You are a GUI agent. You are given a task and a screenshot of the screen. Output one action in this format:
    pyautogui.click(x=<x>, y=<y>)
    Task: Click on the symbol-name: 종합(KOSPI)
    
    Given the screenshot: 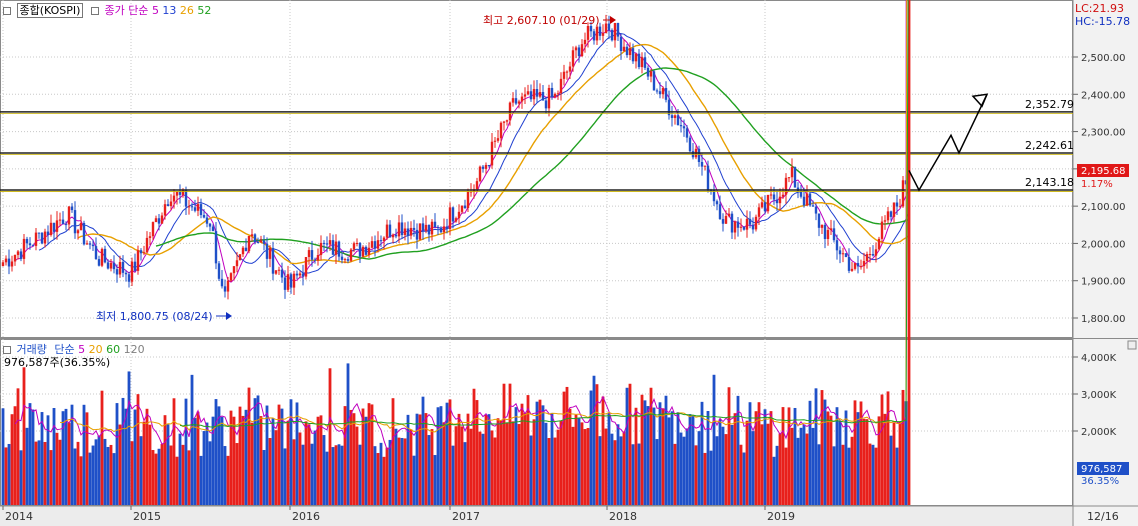 What is the action you would take?
    pyautogui.click(x=50, y=10)
    